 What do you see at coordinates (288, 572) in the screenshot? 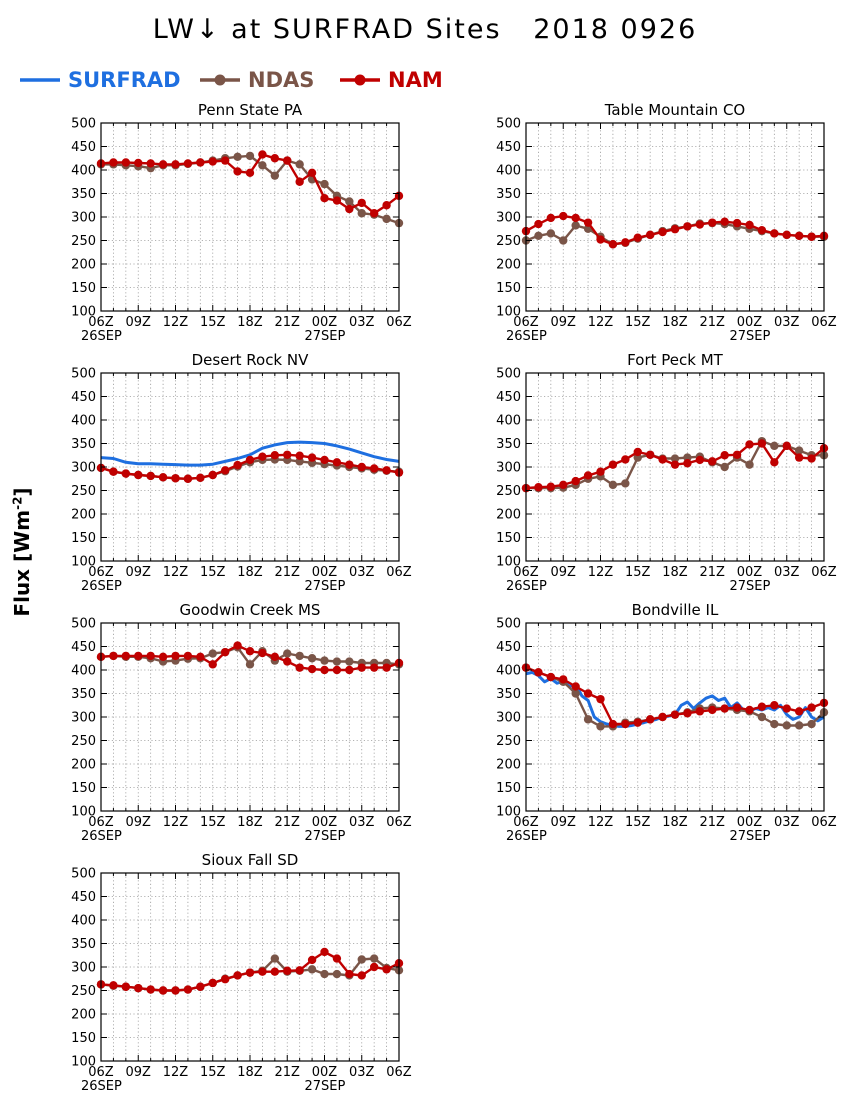
I see `x-tick-label: 21Z` at bounding box center [288, 572].